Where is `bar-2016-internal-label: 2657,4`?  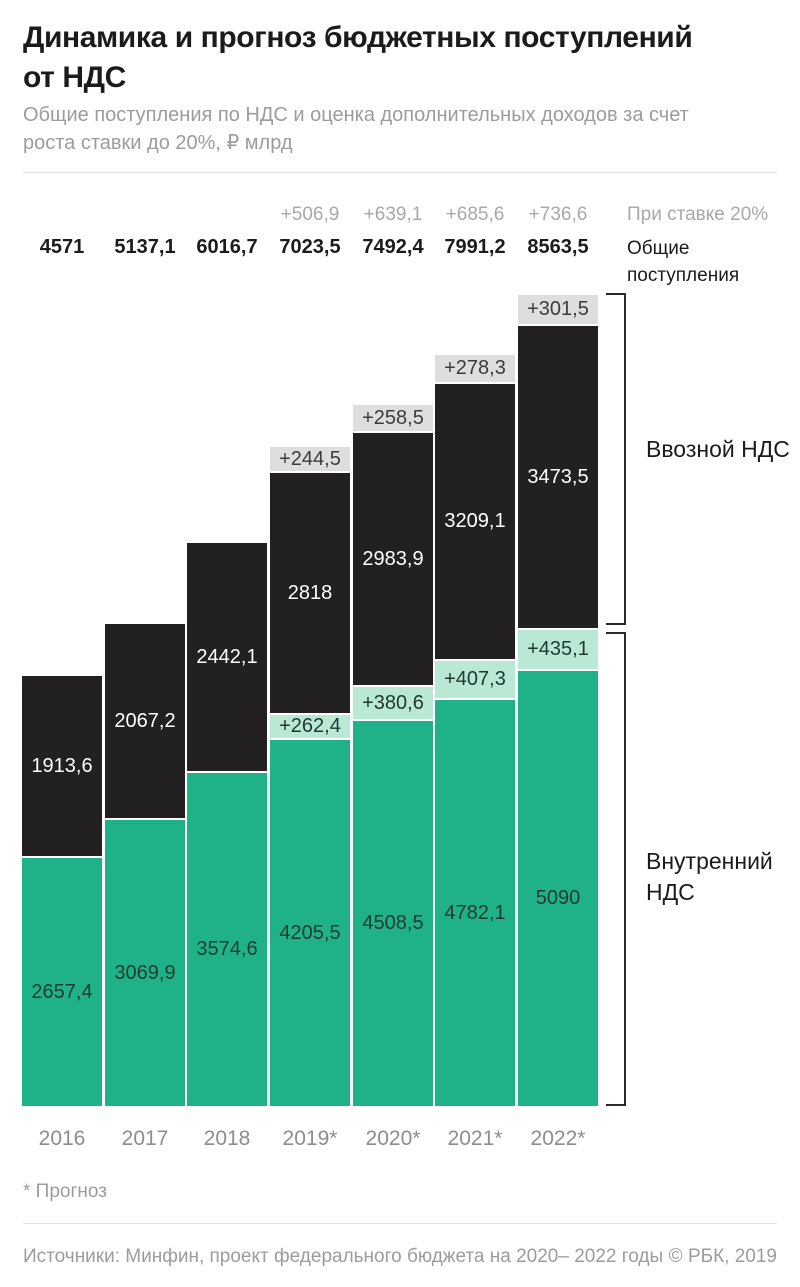 bar-2016-internal-label: 2657,4 is located at coordinates (62, 991).